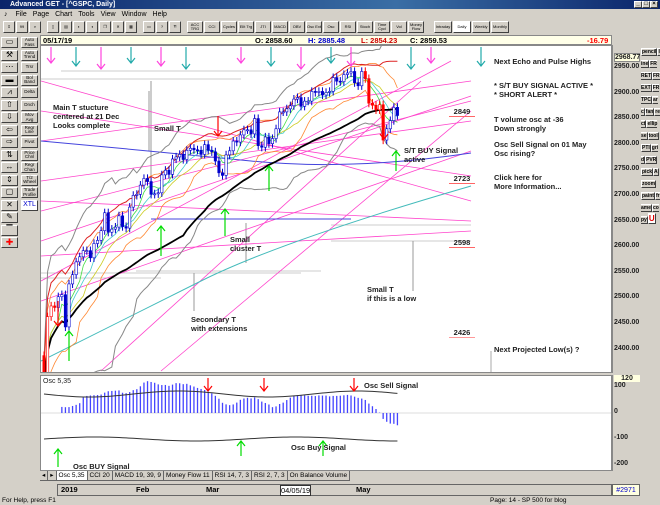  I want to click on study-button-12: Trade Profile, so click(29, 192).